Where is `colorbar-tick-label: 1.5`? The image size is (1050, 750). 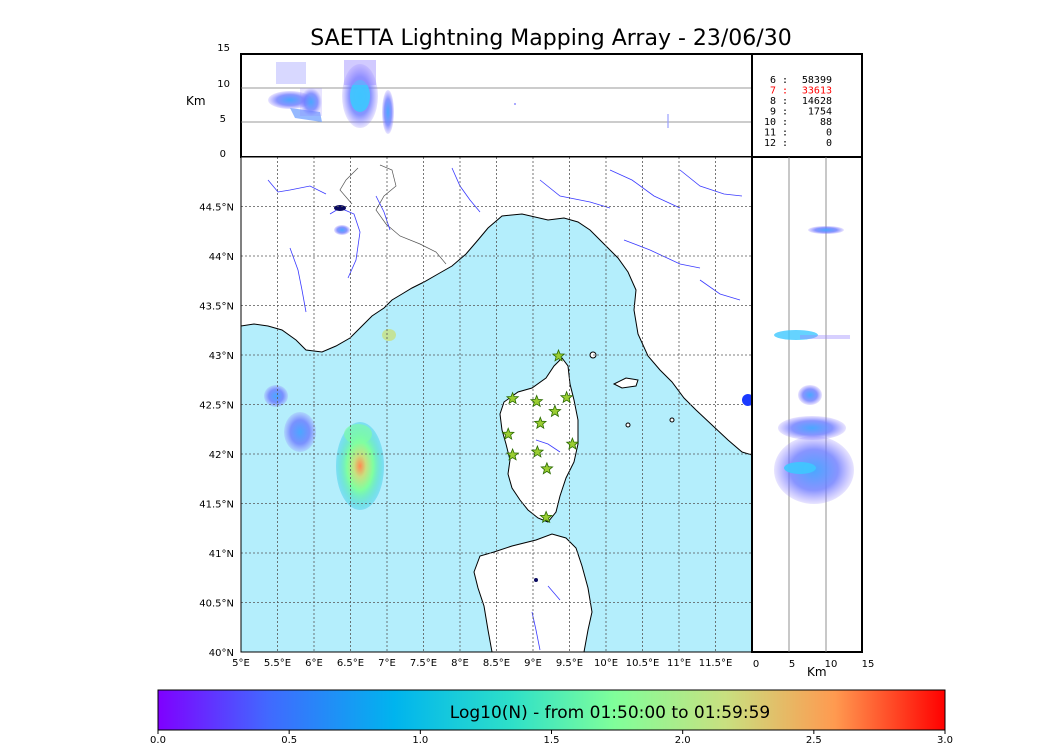 colorbar-tick-label: 1.5 is located at coordinates (552, 740).